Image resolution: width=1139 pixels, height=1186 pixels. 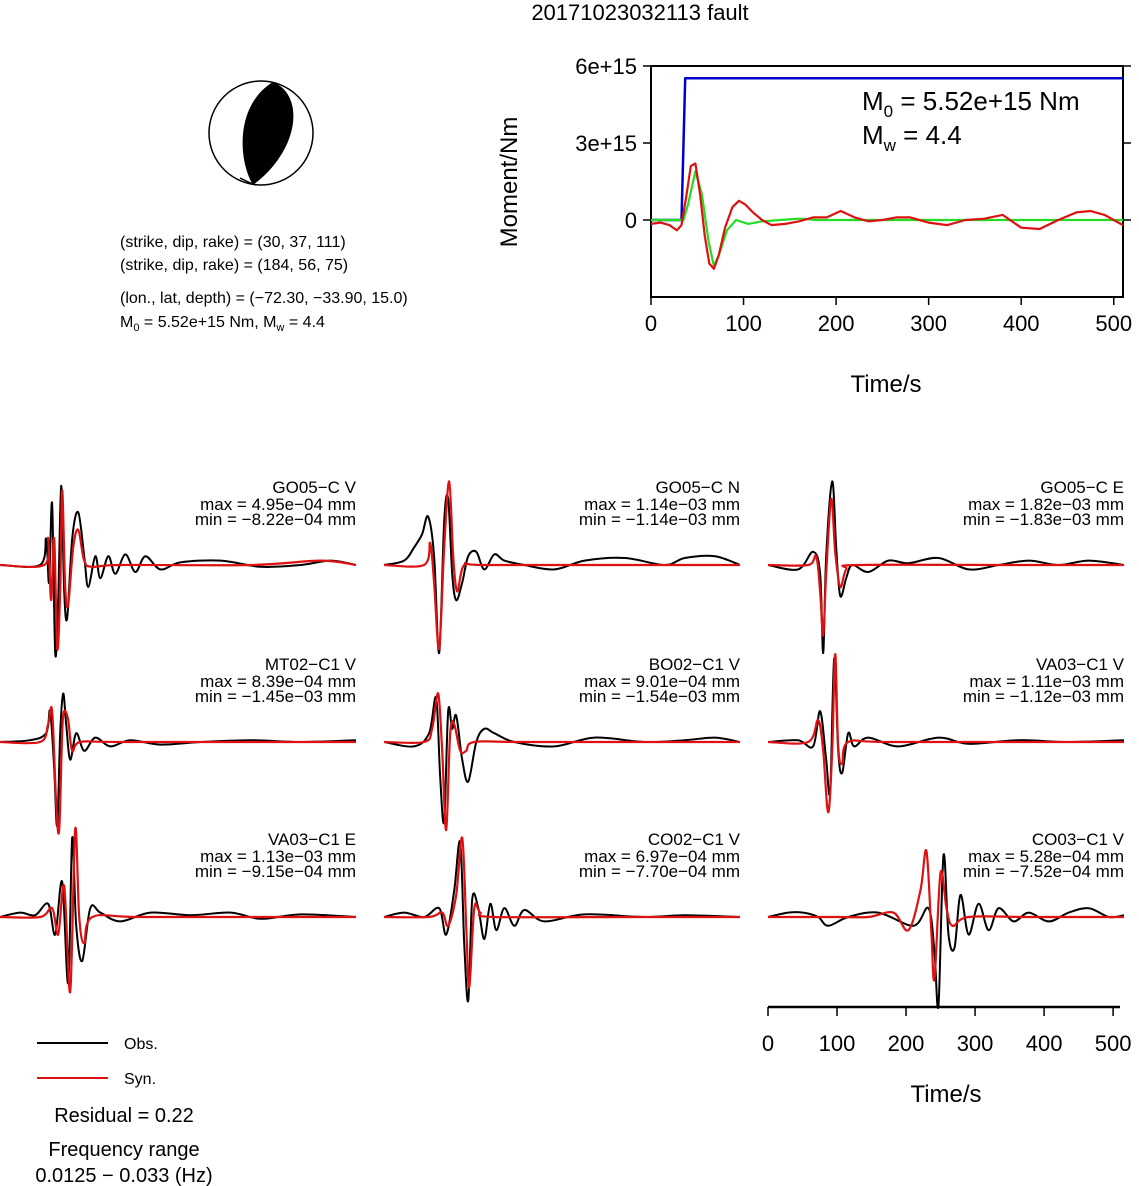 I want to click on station-label: GO05−C V, so click(x=314, y=487).